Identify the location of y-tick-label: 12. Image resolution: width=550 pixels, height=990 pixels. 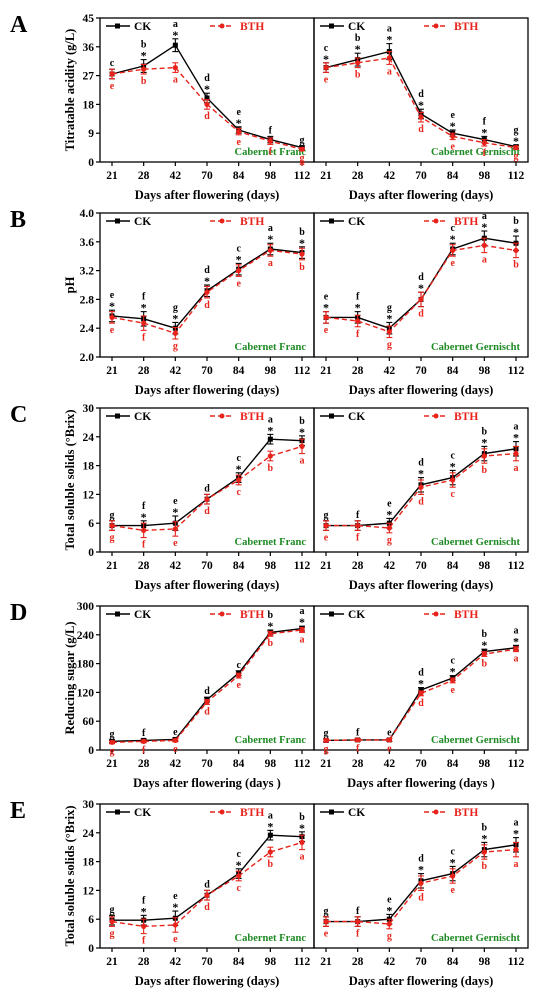
(89, 891).